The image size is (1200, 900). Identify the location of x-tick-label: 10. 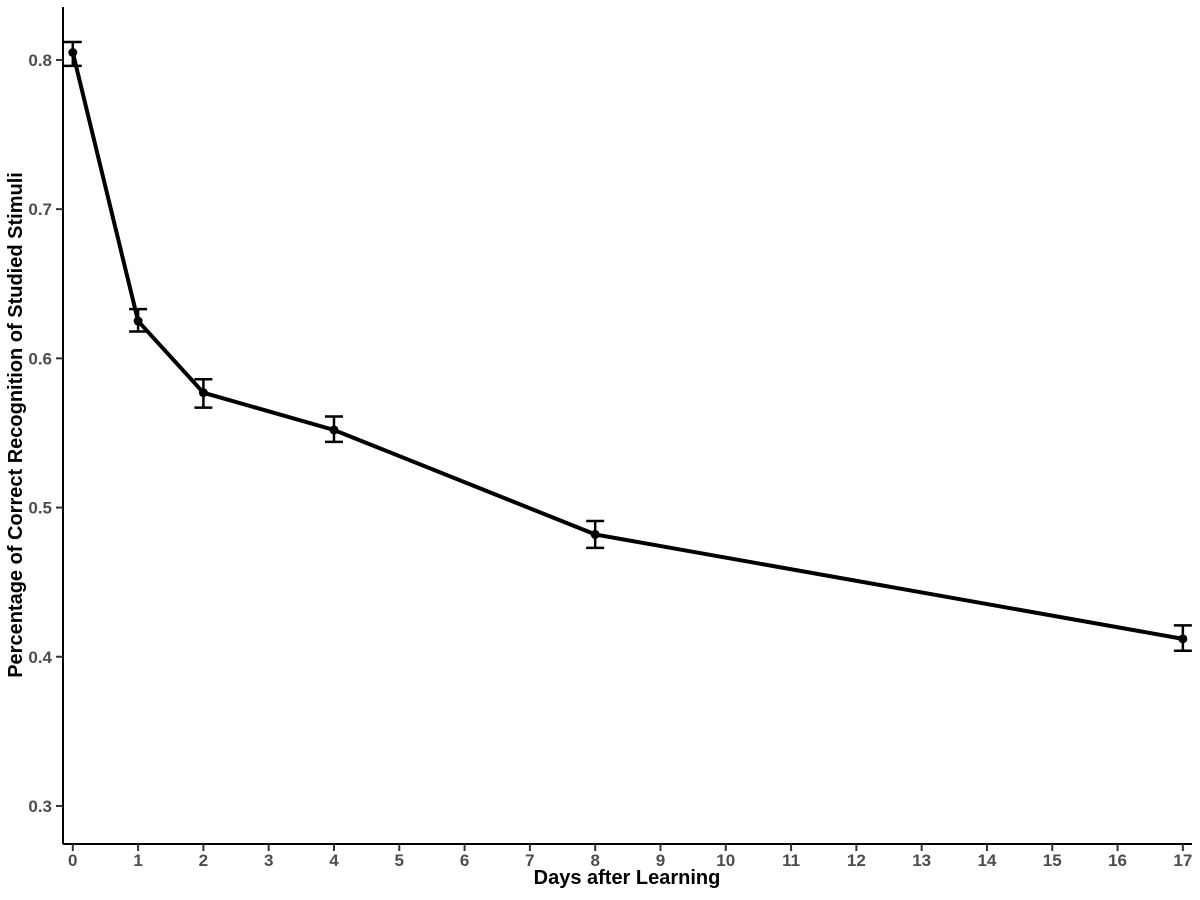
(725, 860).